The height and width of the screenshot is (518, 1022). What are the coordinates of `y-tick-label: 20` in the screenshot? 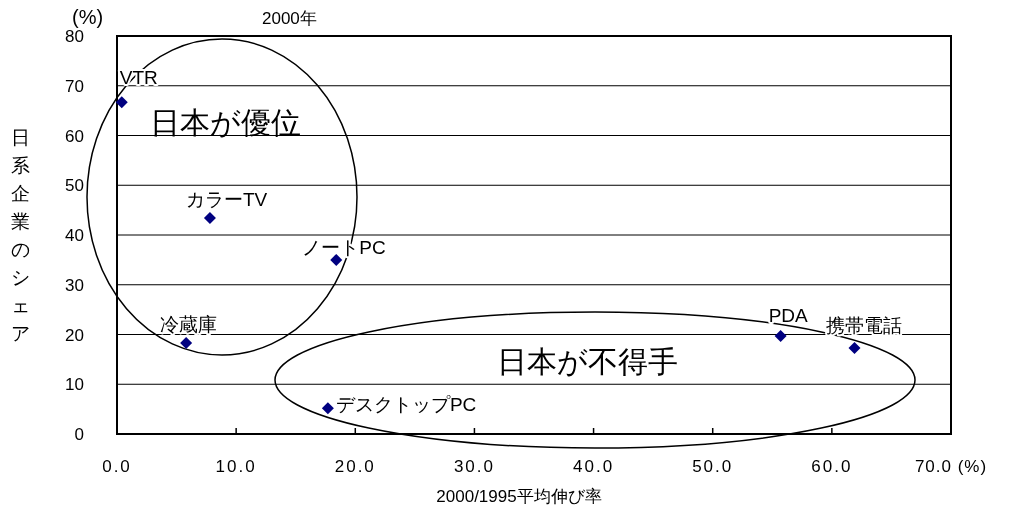 It's located at (74, 335).